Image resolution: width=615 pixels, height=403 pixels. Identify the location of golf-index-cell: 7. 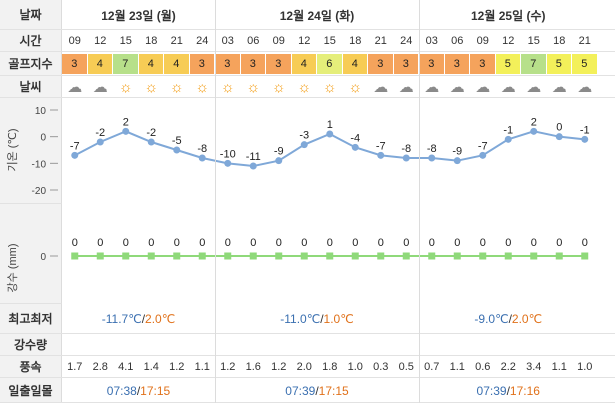
(534, 64).